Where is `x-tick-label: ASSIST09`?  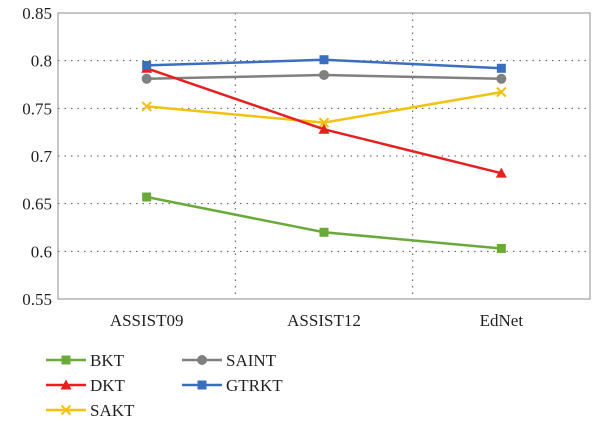
x-tick-label: ASSIST09 is located at coordinates (147, 320).